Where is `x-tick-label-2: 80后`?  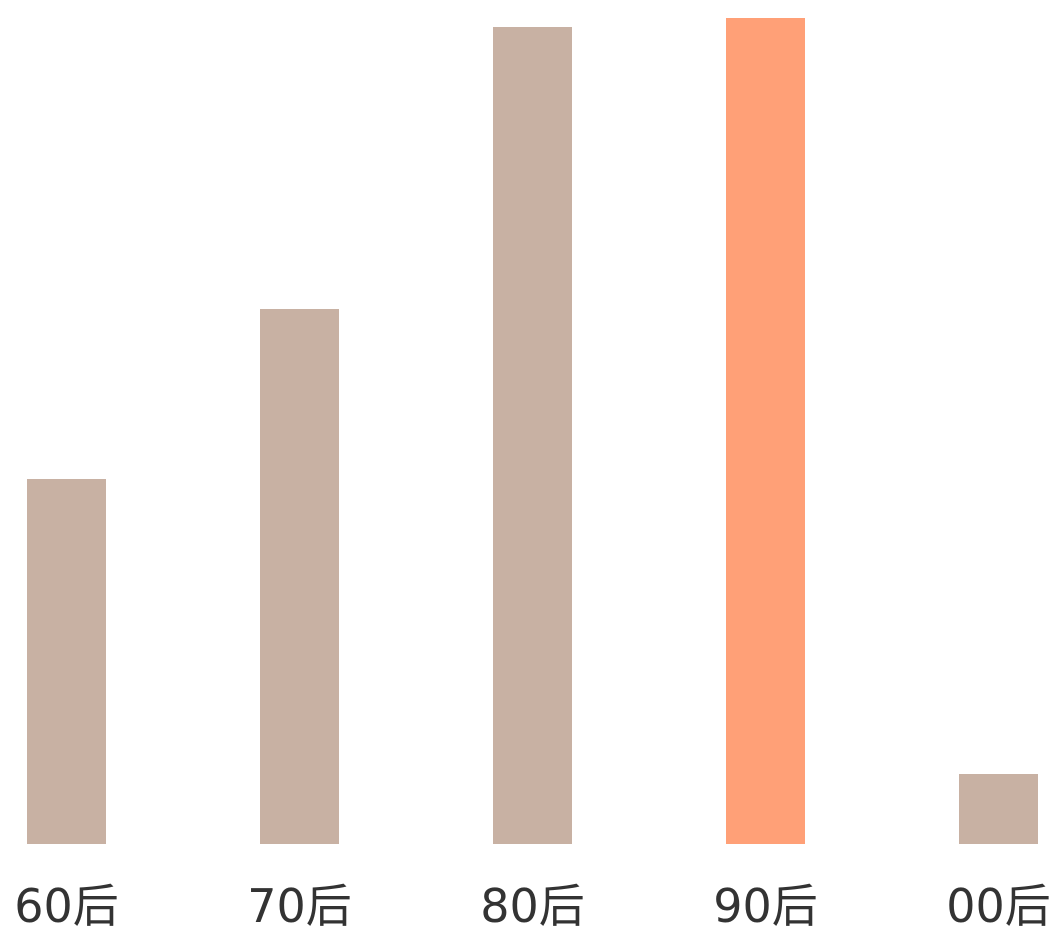
x-tick-label-2: 80后 is located at coordinates (532, 905).